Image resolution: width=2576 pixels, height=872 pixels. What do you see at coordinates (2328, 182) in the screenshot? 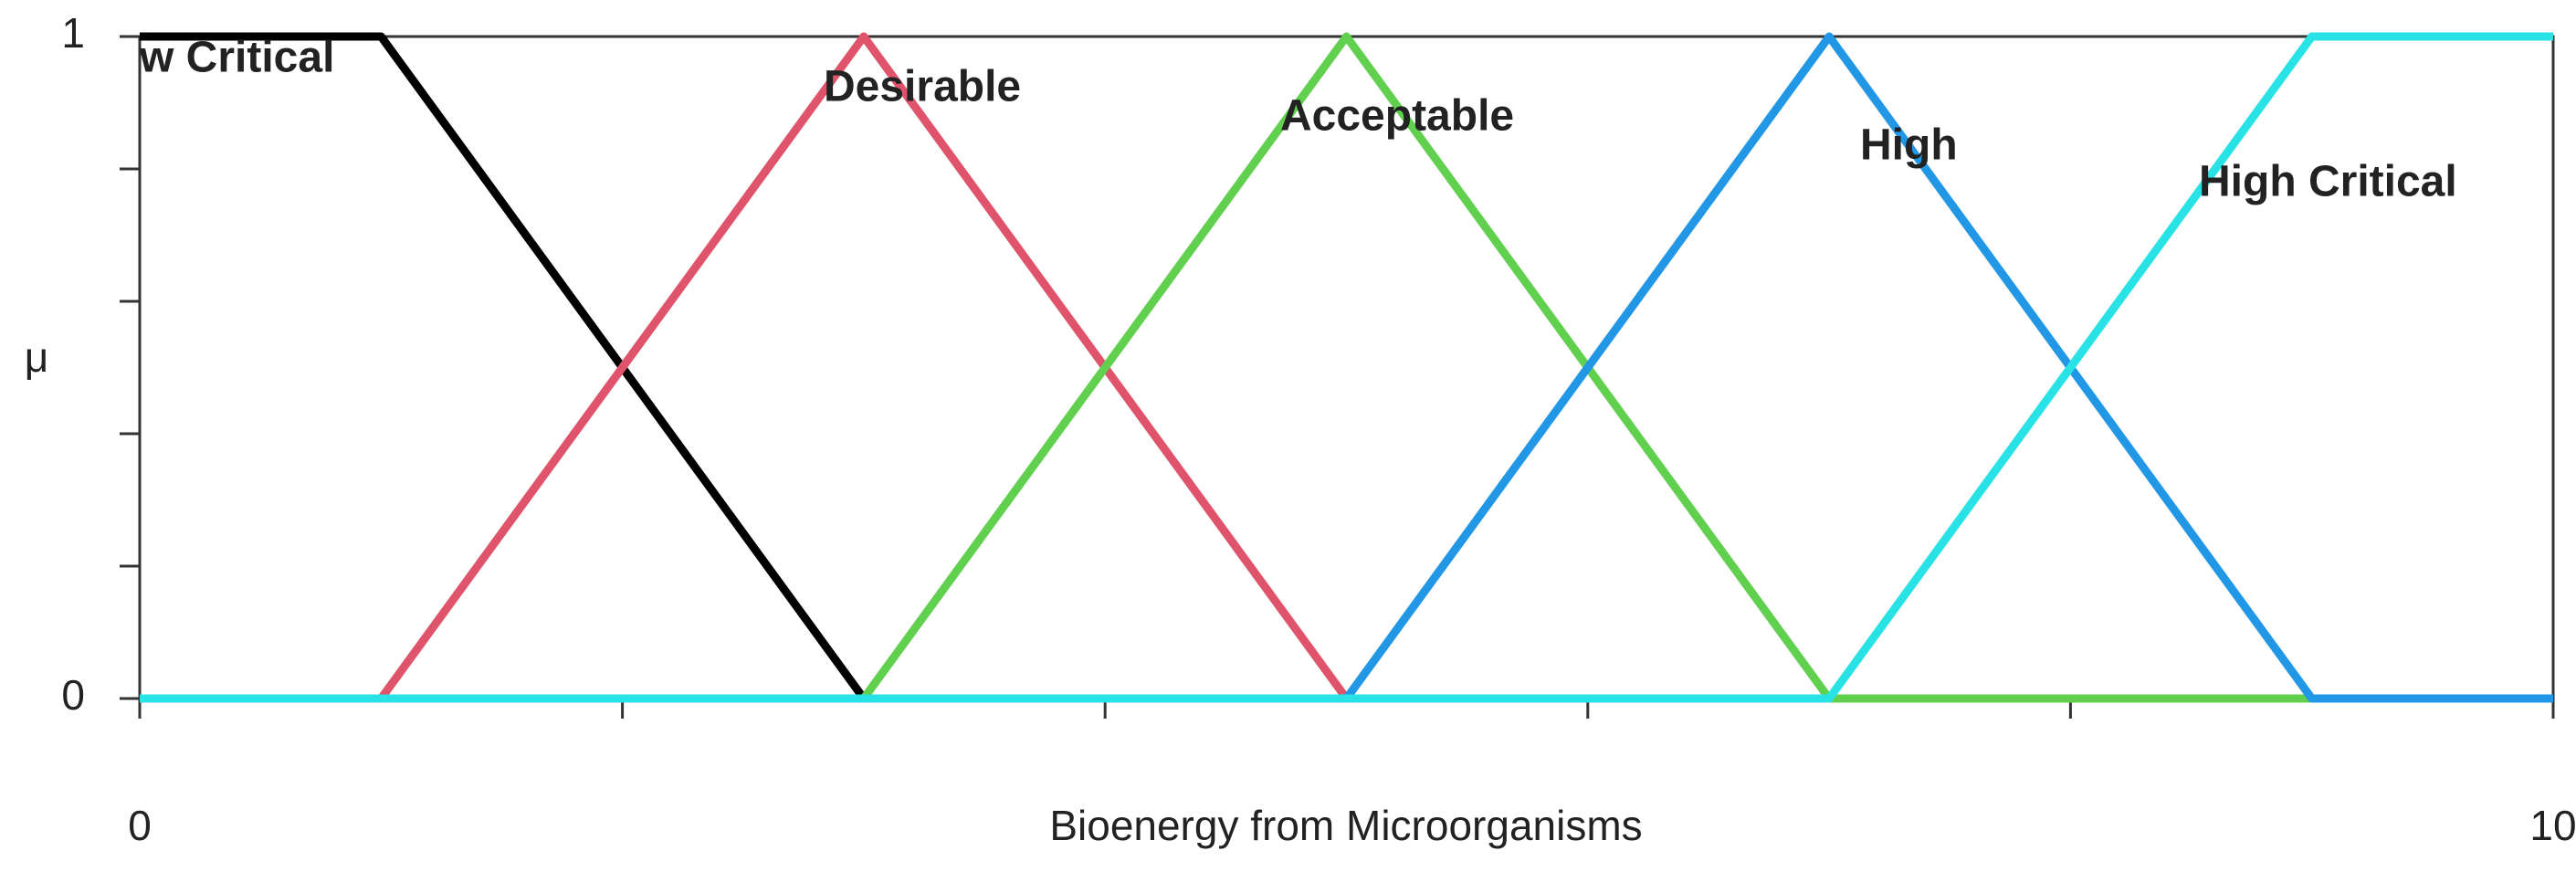
I see `series-label: High Critical` at bounding box center [2328, 182].